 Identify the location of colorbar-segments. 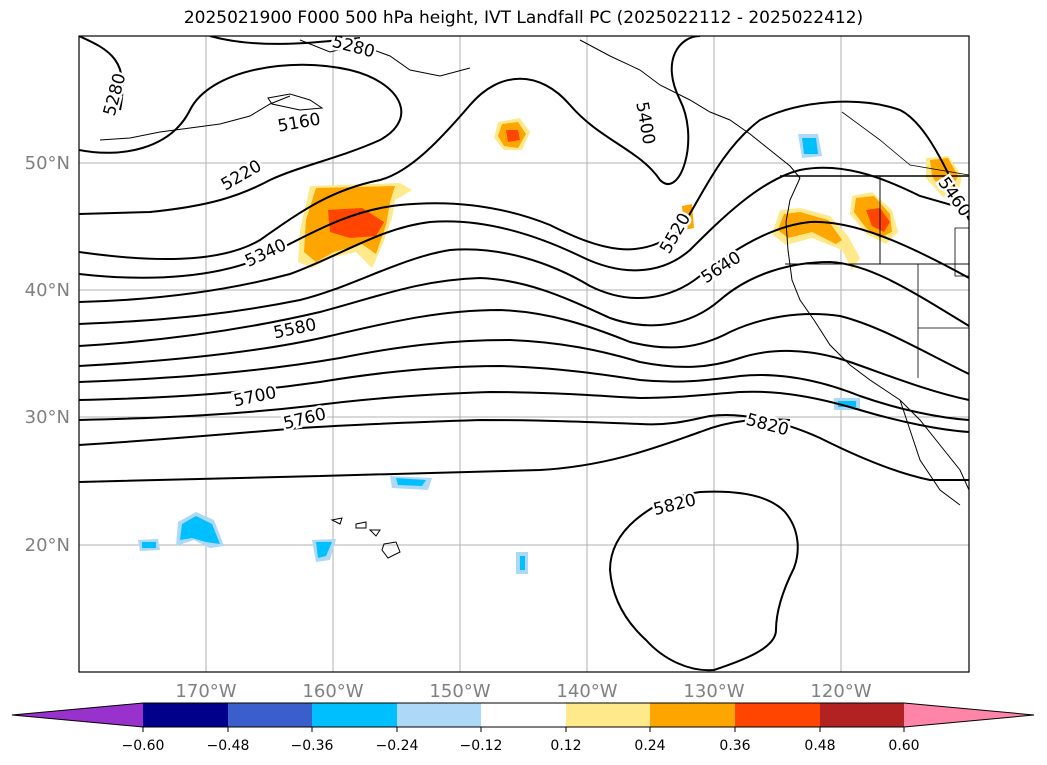
(523, 715).